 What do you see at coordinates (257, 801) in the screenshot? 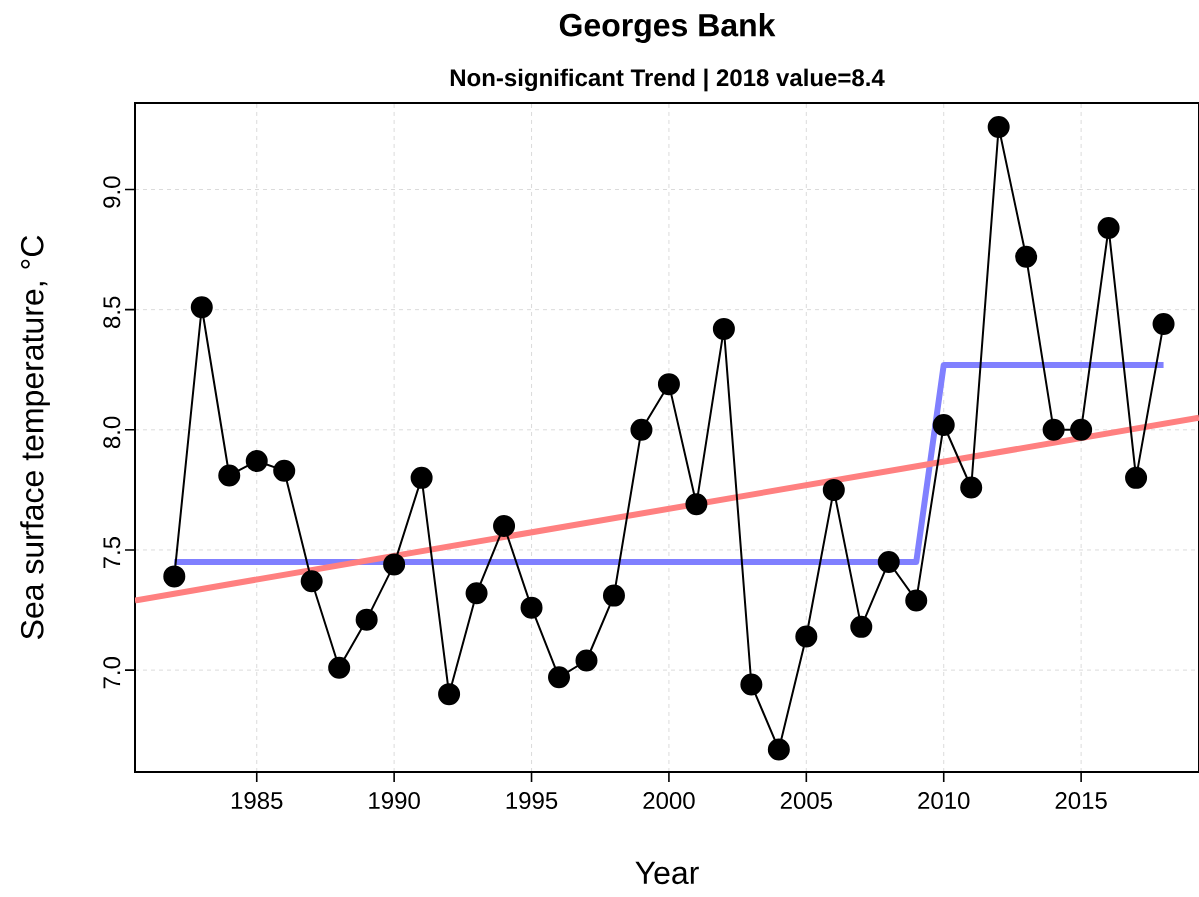
I see `x-tick-label: 1985` at bounding box center [257, 801].